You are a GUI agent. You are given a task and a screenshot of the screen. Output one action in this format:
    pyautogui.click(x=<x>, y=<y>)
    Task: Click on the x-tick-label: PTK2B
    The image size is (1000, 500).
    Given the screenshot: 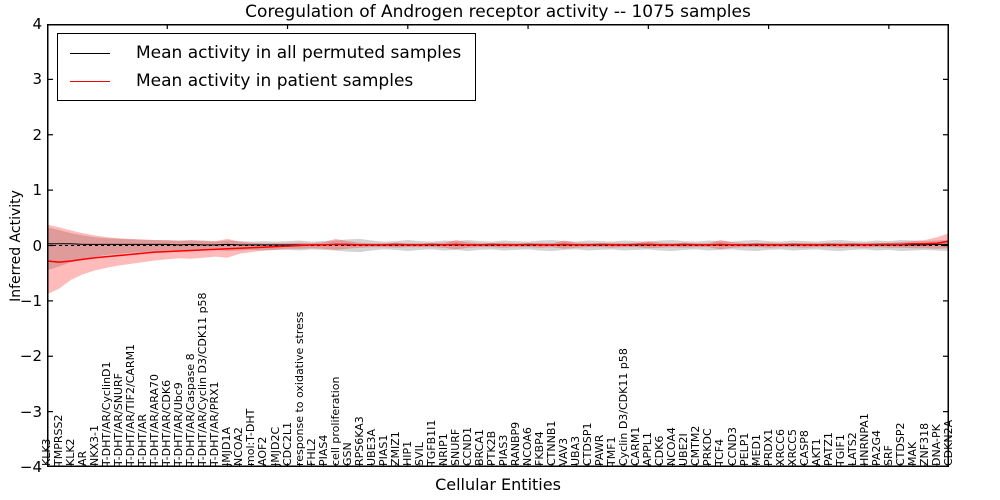 What is the action you would take?
    pyautogui.click(x=491, y=448)
    